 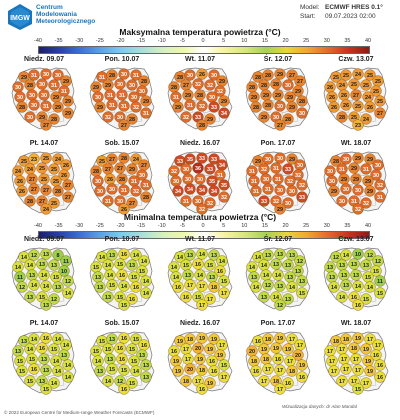 What do you see at coordinates (212, 182) in the screenshot?
I see `station-temp-label: 35` at bounding box center [212, 182].